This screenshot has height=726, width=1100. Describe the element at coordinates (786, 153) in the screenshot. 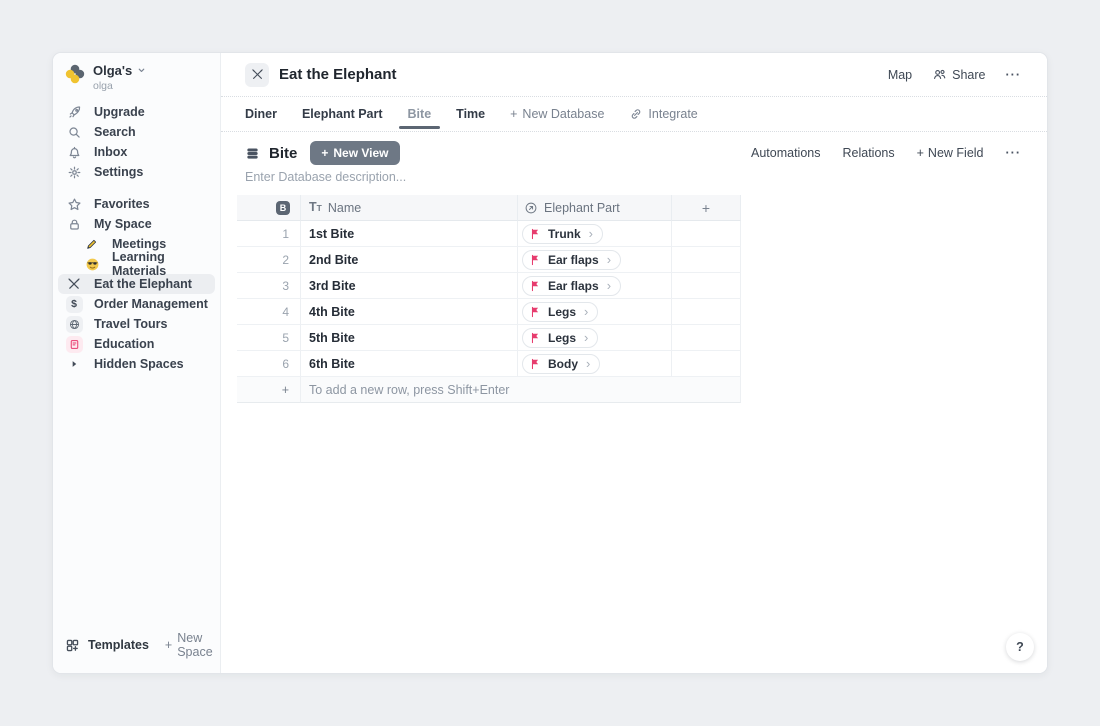

I see `automations-button: Automations` at that location.